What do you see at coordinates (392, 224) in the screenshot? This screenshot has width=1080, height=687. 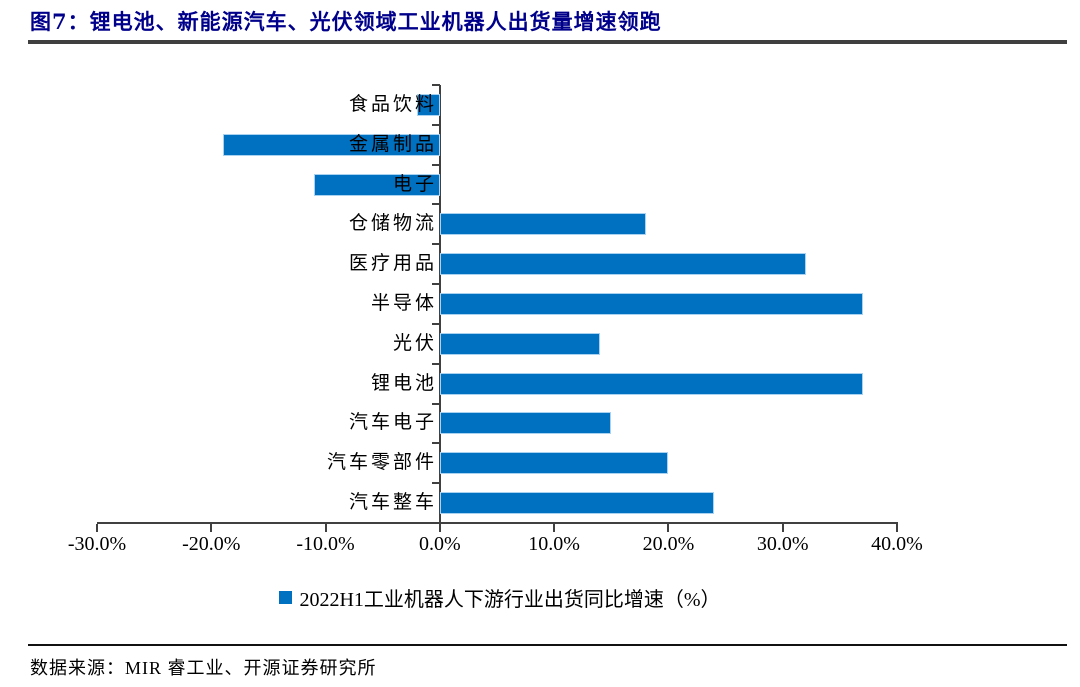 I see `category-label: 仓储物流` at bounding box center [392, 224].